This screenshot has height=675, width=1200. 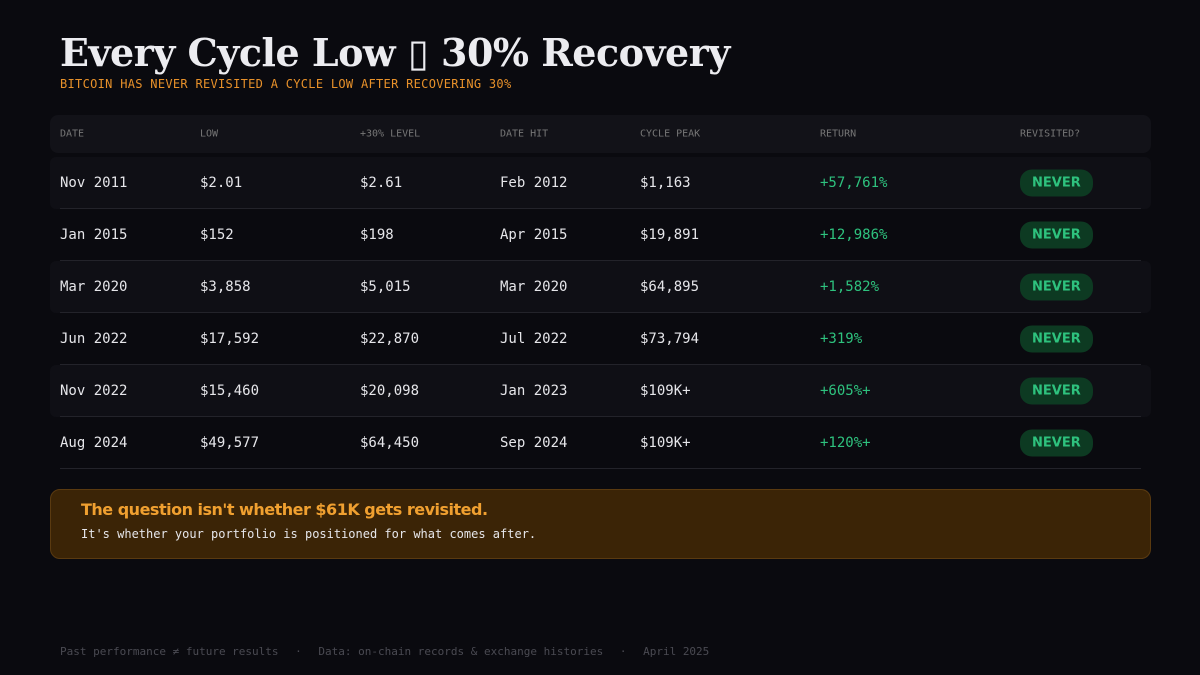 What do you see at coordinates (534, 183) in the screenshot?
I see `cell-date-hit: Feb 2012` at bounding box center [534, 183].